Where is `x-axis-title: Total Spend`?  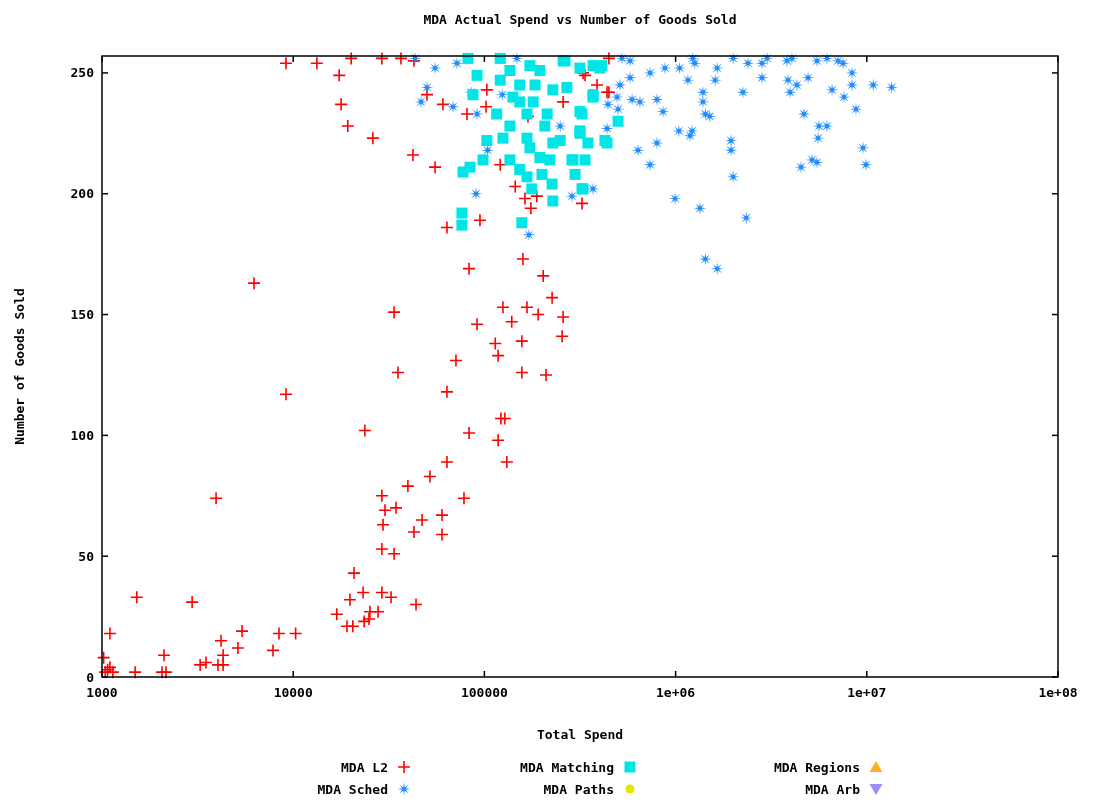
x-axis-title: Total Spend is located at coordinates (580, 734).